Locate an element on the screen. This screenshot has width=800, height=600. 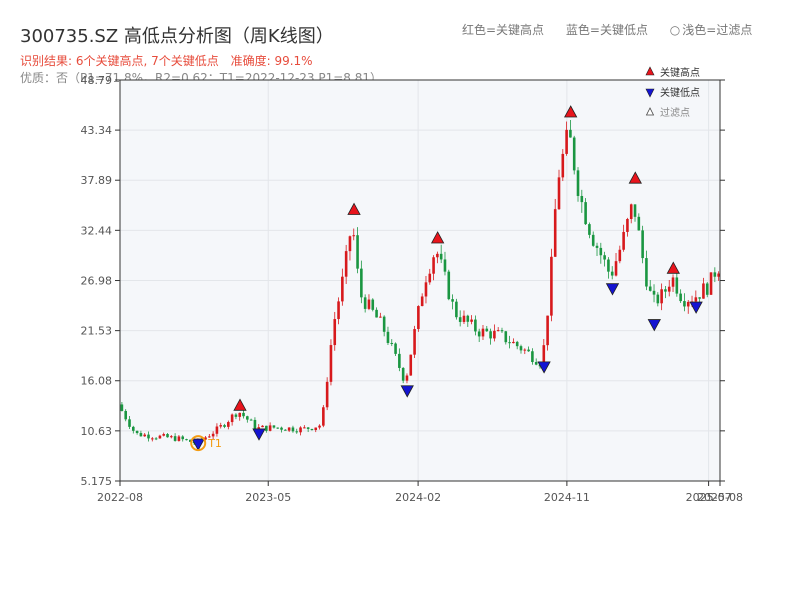
legend-light-text: 浅色=过滤点 is located at coordinates (717, 30).